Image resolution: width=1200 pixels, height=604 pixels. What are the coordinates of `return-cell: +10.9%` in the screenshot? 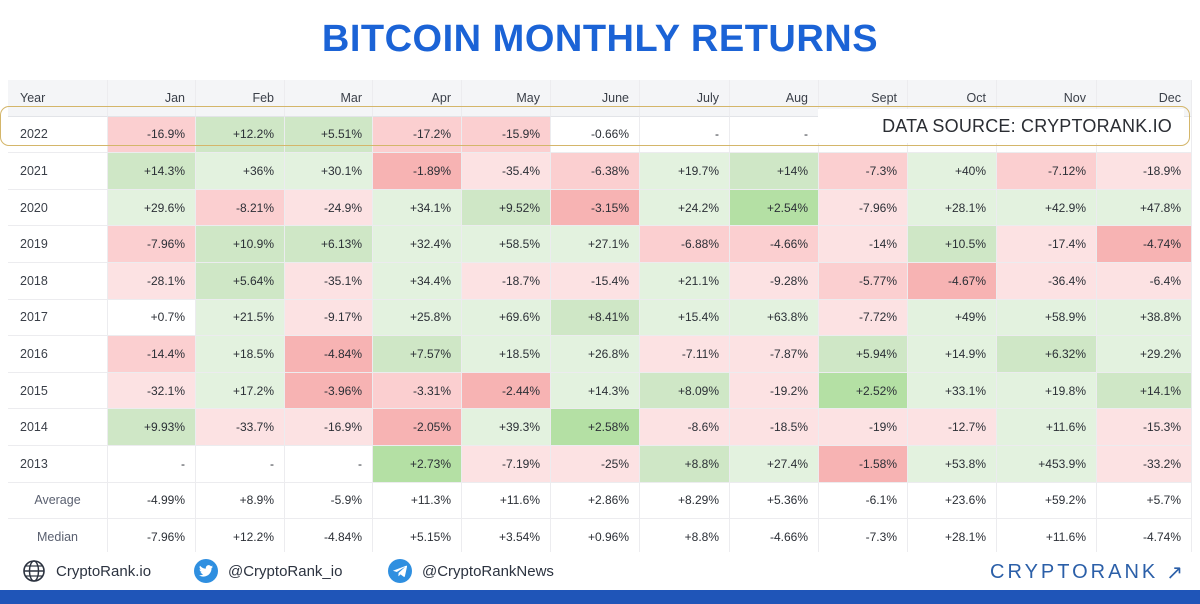 It's located at (240, 244).